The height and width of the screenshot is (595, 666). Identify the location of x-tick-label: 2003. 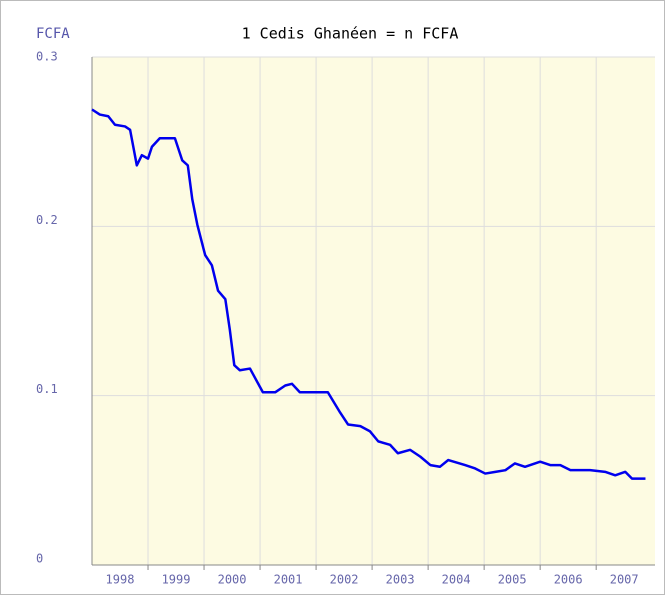
(400, 580).